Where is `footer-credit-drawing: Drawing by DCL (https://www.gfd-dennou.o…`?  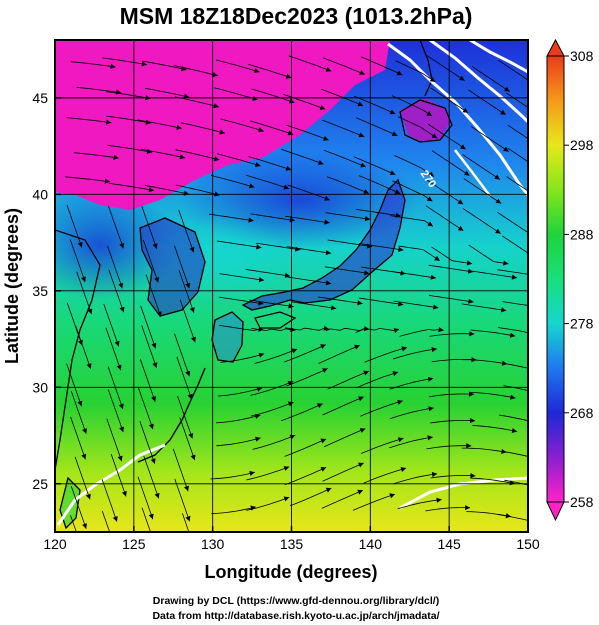
footer-credit-drawing: Drawing by DCL (https://www.gfd-dennou.o… is located at coordinates (296, 601).